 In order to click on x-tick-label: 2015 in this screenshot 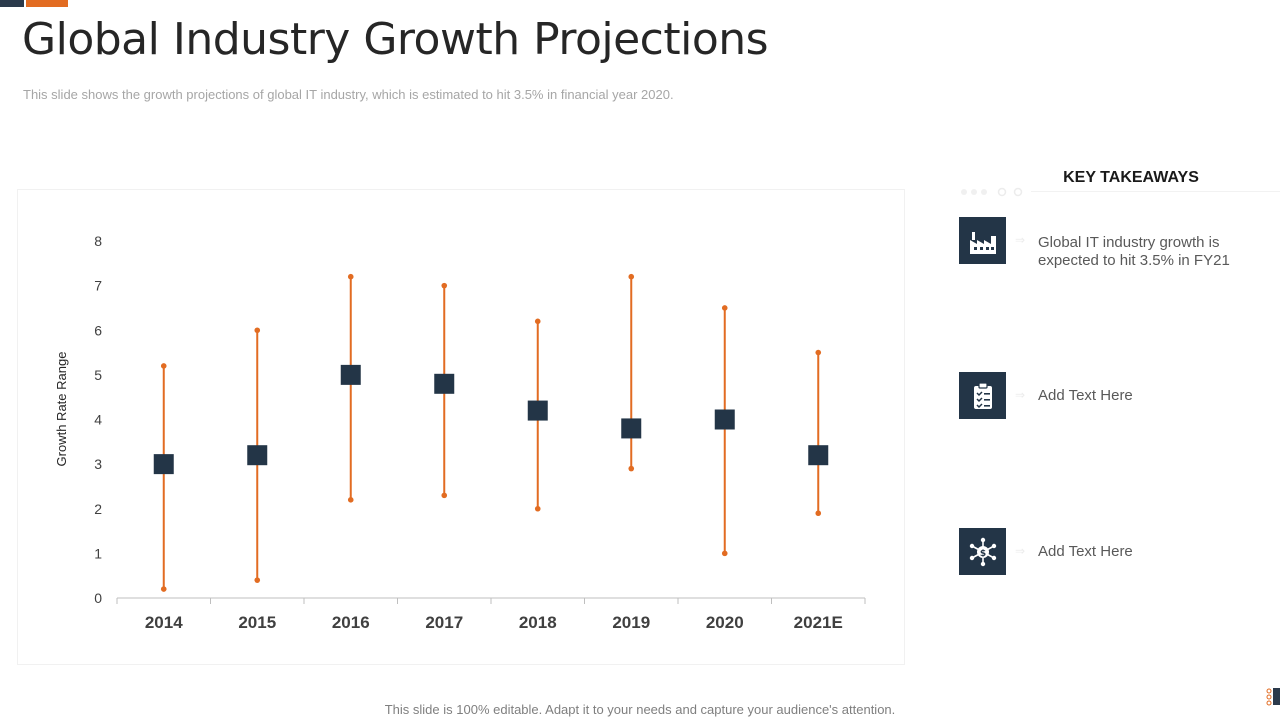, I will do `click(257, 622)`.